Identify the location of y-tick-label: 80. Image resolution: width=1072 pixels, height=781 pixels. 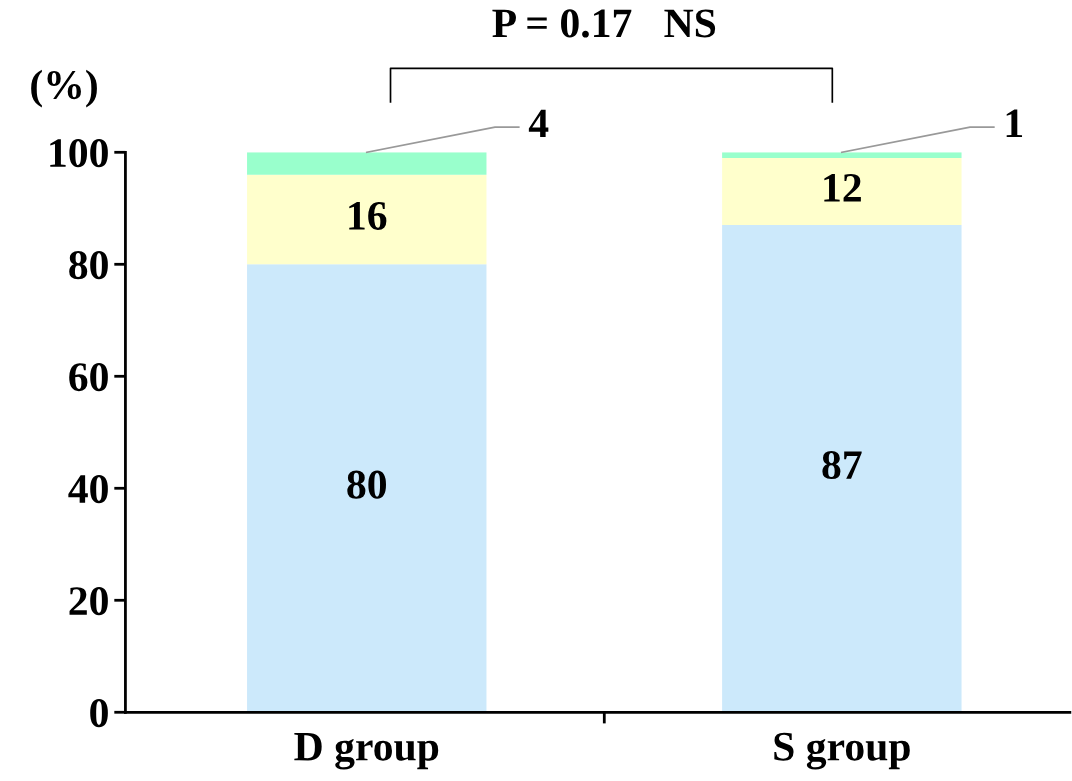
(88, 265).